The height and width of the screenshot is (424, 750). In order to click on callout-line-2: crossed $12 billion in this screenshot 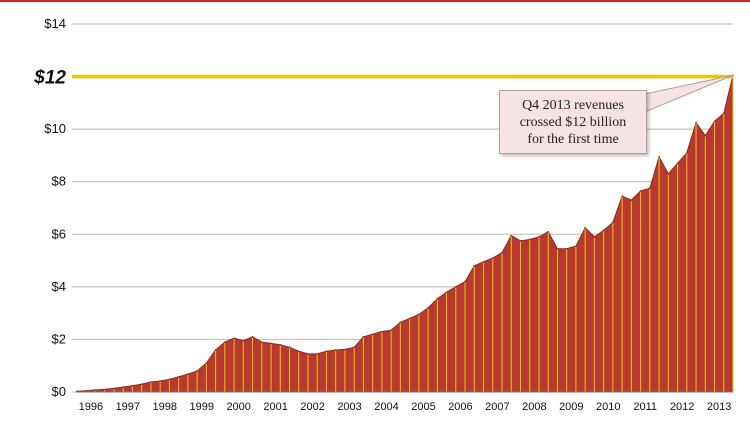, I will do `click(573, 122)`.